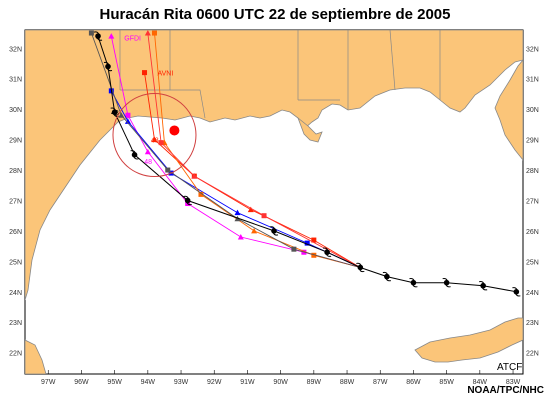  Describe the element at coordinates (532, 201) in the screenshot. I see `lat-tick-label-right: 27N` at that location.